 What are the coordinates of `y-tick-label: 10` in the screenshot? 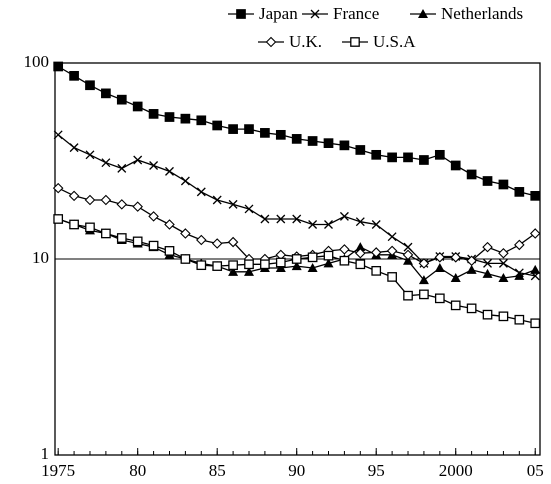 It's located at (40, 257).